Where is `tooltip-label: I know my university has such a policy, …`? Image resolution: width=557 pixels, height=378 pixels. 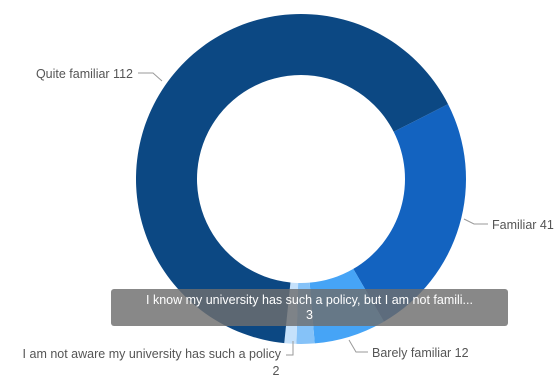
tooltip-label: I know my university has such a policy, … is located at coordinates (309, 300).